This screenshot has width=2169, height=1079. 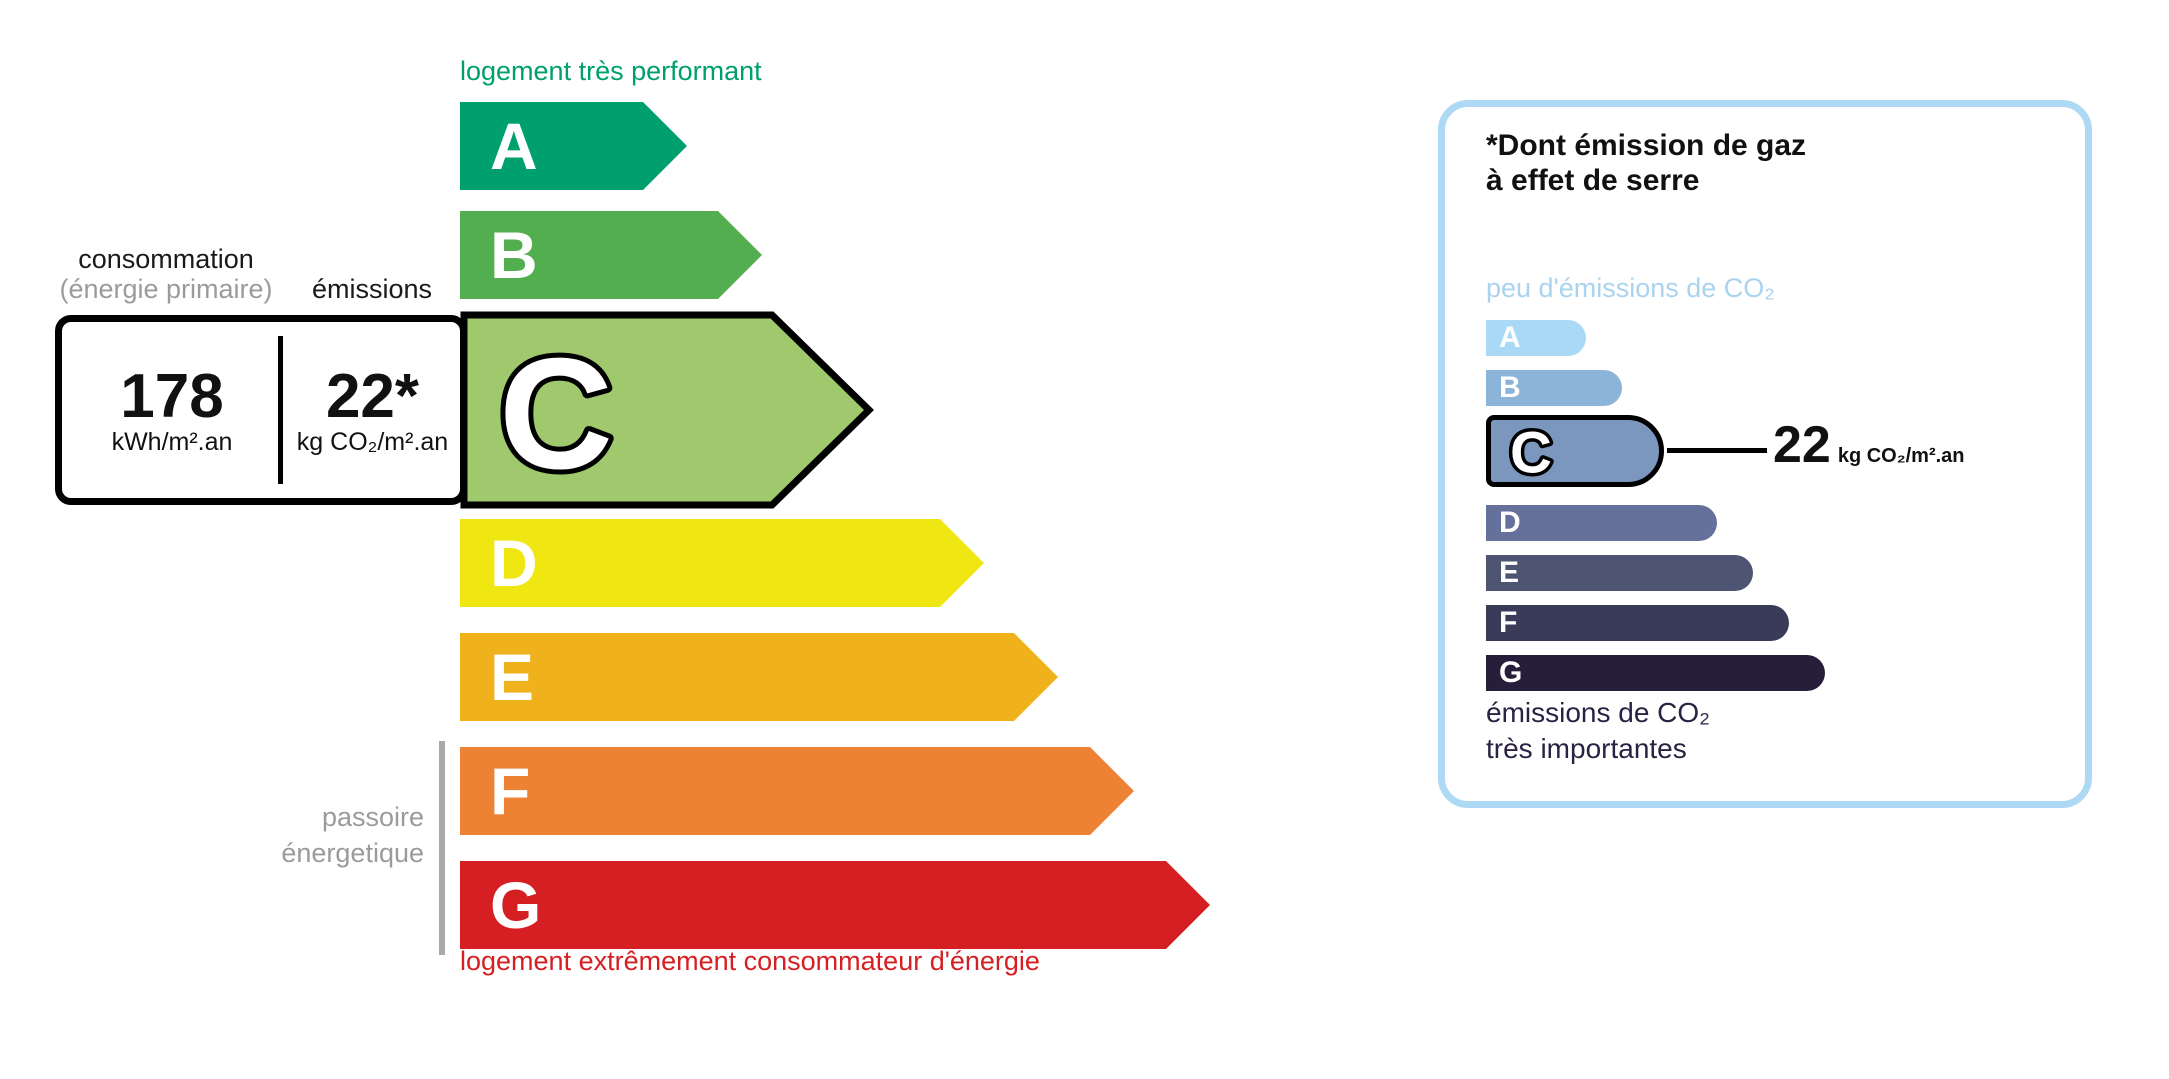 I want to click on consumption-unit: kWh/m².an, so click(x=172, y=441).